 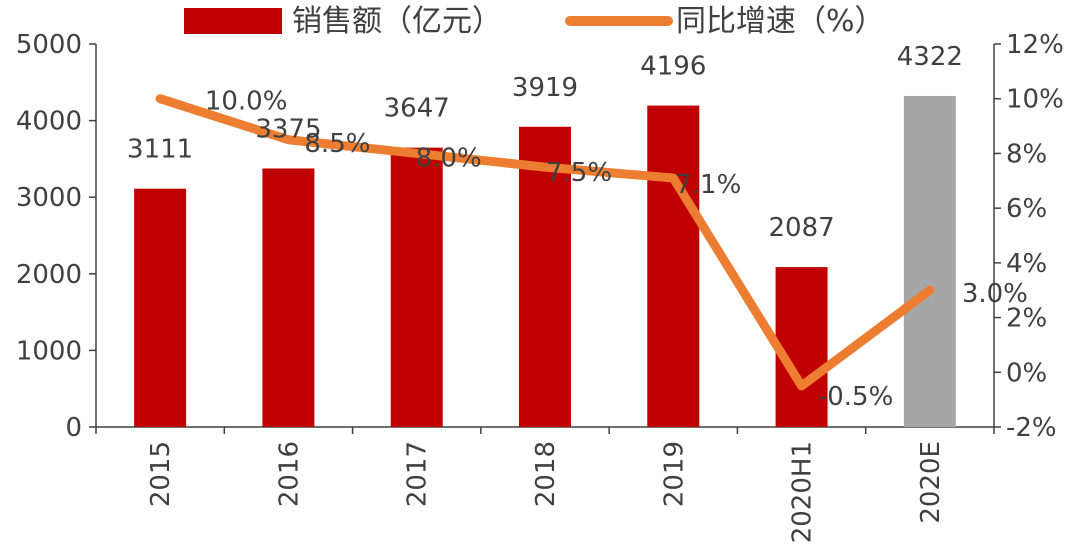 I want to click on bar-2017, so click(x=416, y=287).